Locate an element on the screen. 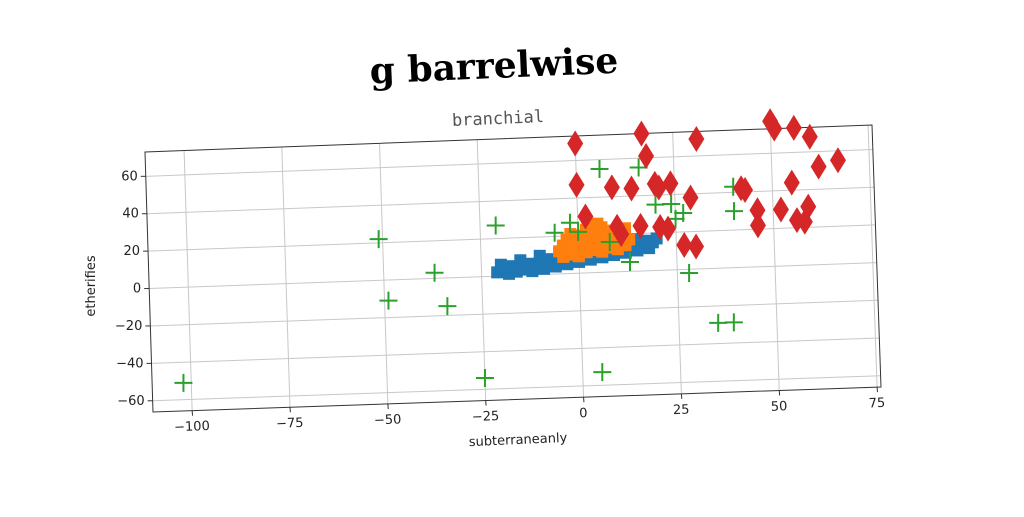 Image resolution: width=1024 pixels, height=517 pixels. chart-title: g barrelwise is located at coordinates (494, 66).